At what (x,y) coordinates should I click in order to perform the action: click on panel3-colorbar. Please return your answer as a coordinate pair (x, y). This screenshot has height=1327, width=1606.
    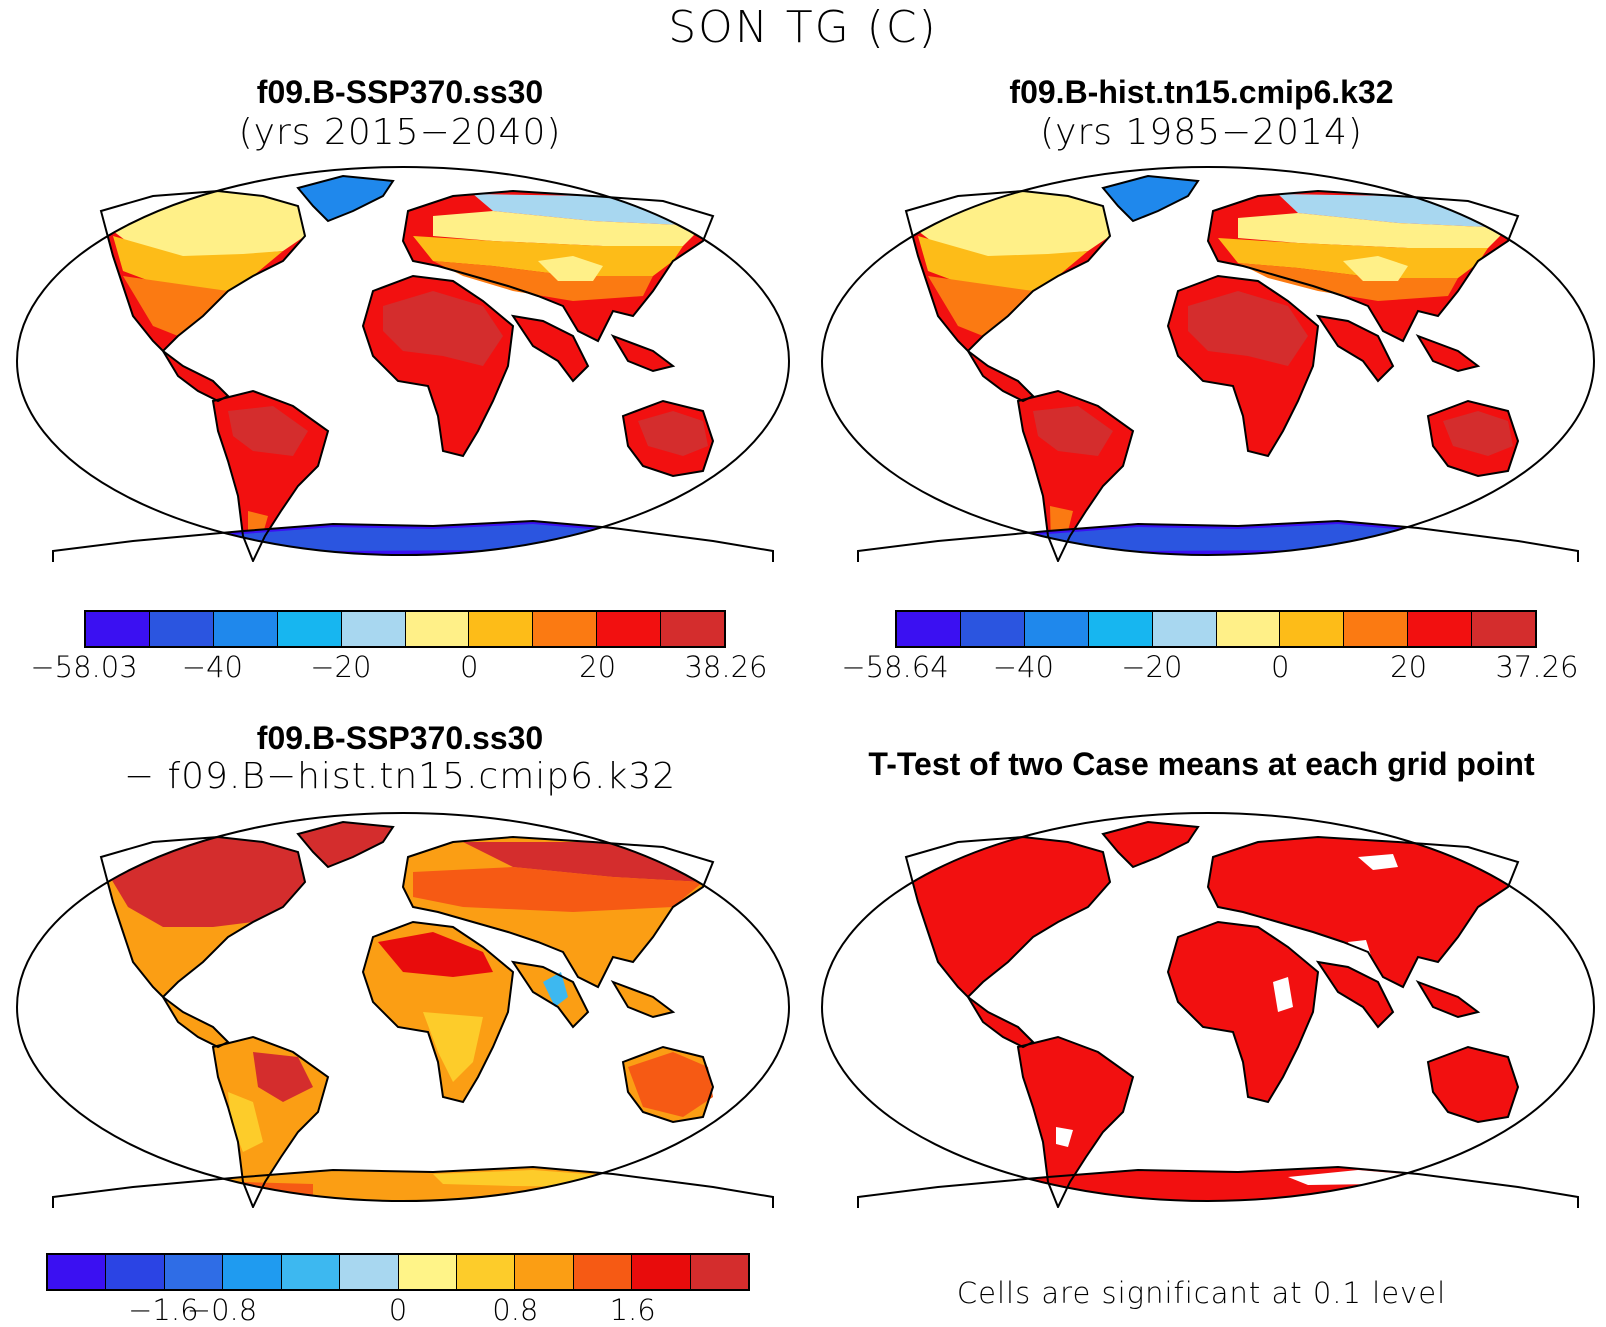
    Looking at the image, I should click on (398, 1272).